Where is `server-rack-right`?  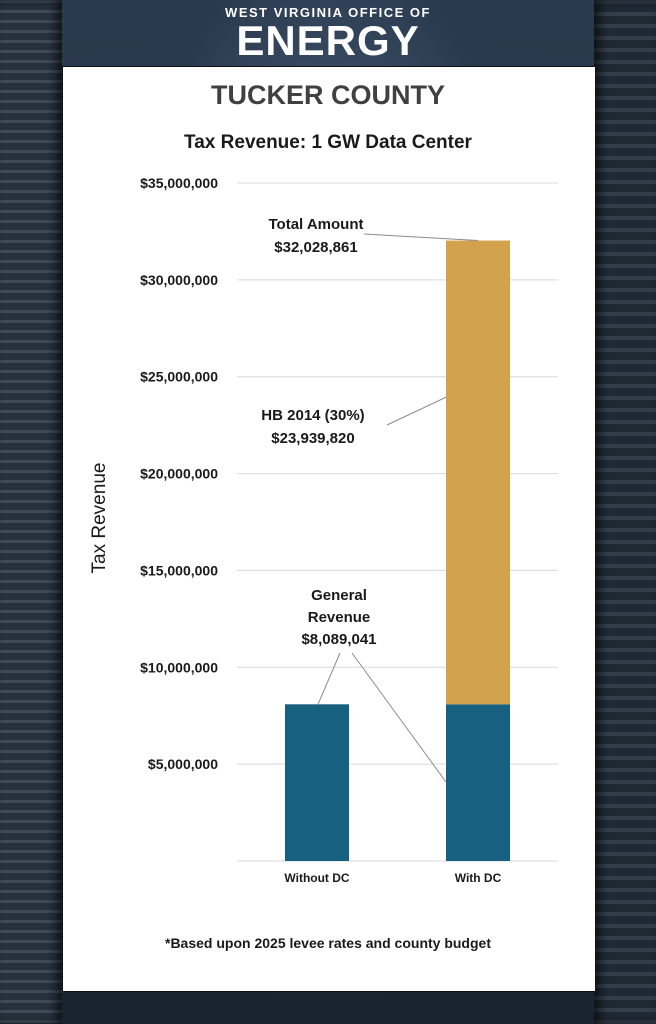
server-rack-right is located at coordinates (625, 512).